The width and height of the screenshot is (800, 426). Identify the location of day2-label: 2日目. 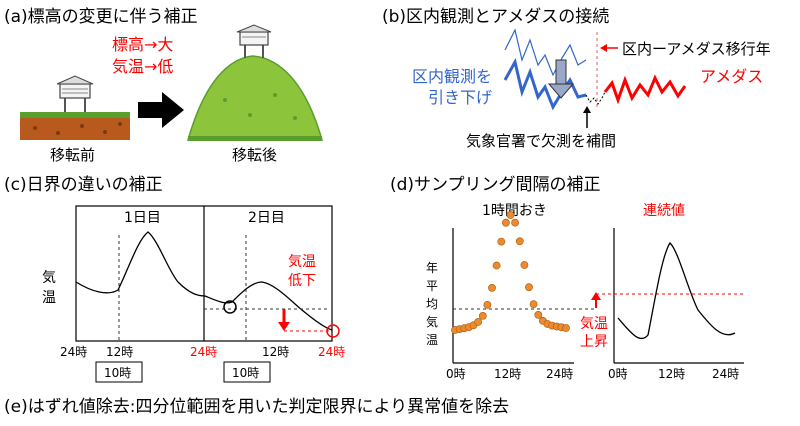
(266, 218).